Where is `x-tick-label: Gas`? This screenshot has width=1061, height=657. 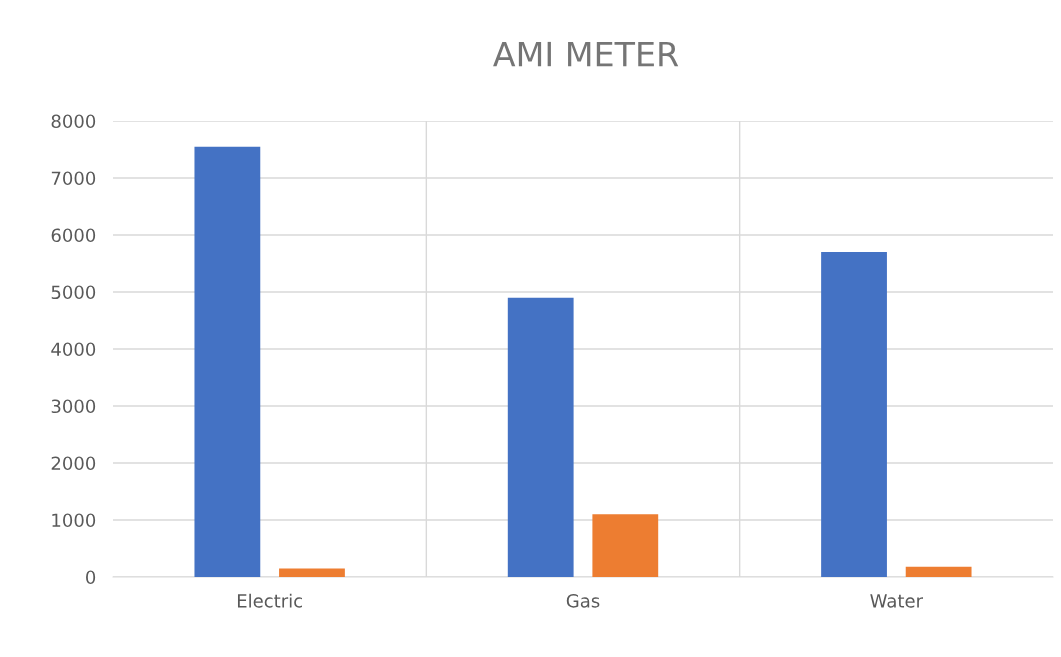 x-tick-label: Gas is located at coordinates (583, 600).